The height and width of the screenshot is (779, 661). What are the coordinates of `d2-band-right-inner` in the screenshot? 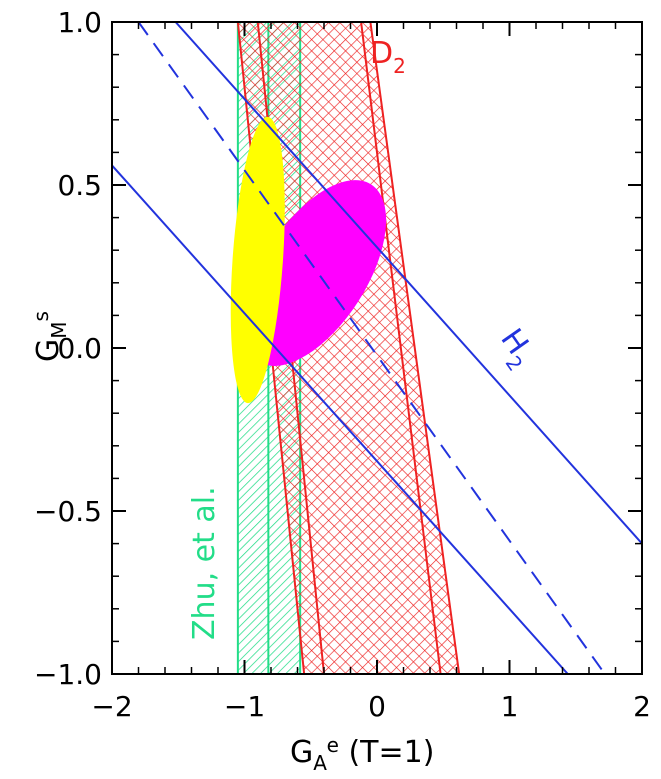 It's located at (401, 348).